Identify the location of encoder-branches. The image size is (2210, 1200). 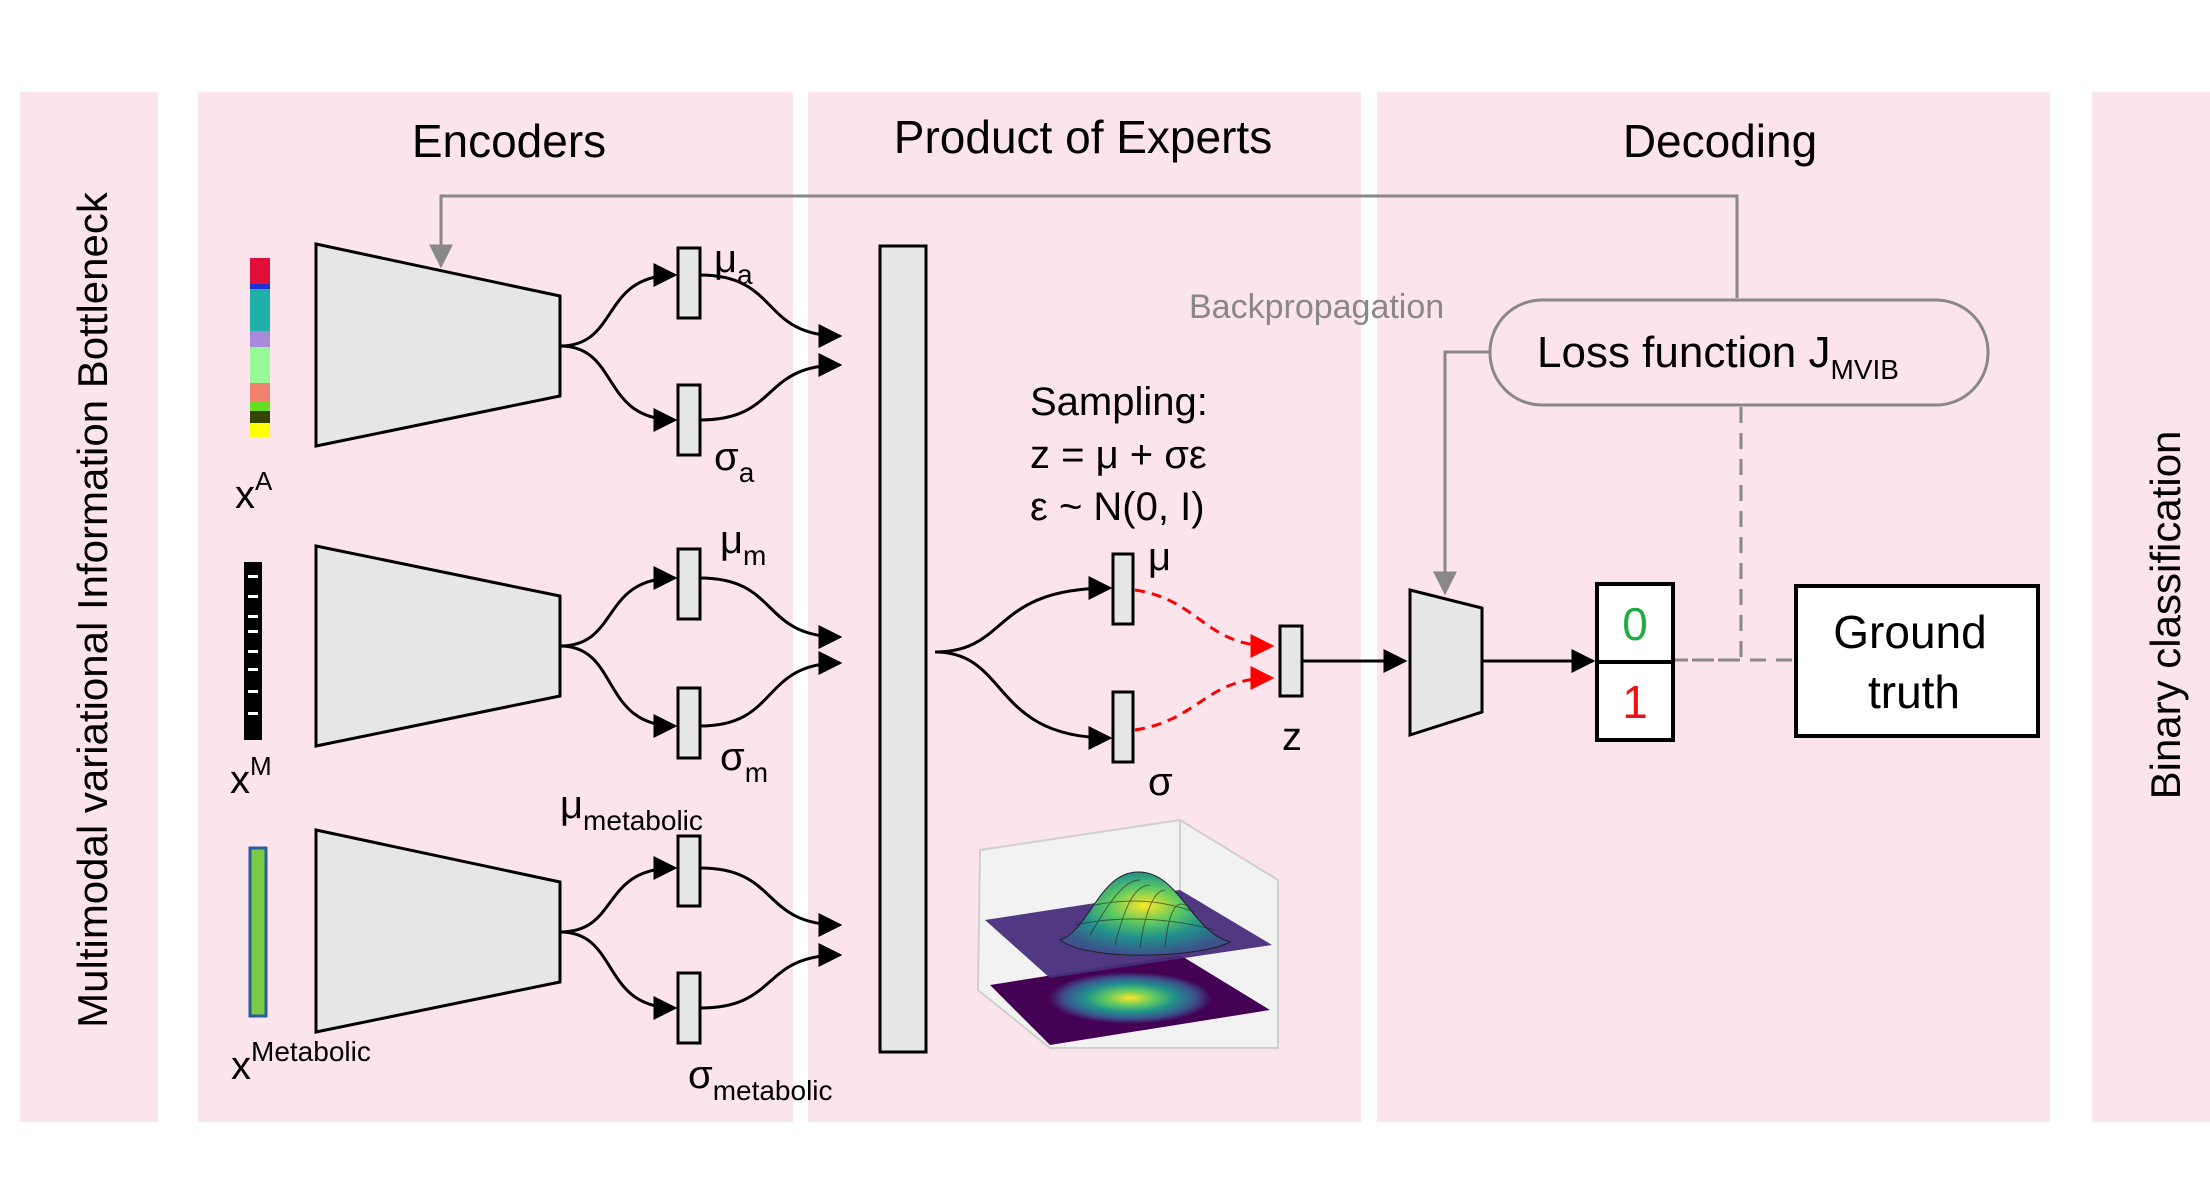
(701, 641).